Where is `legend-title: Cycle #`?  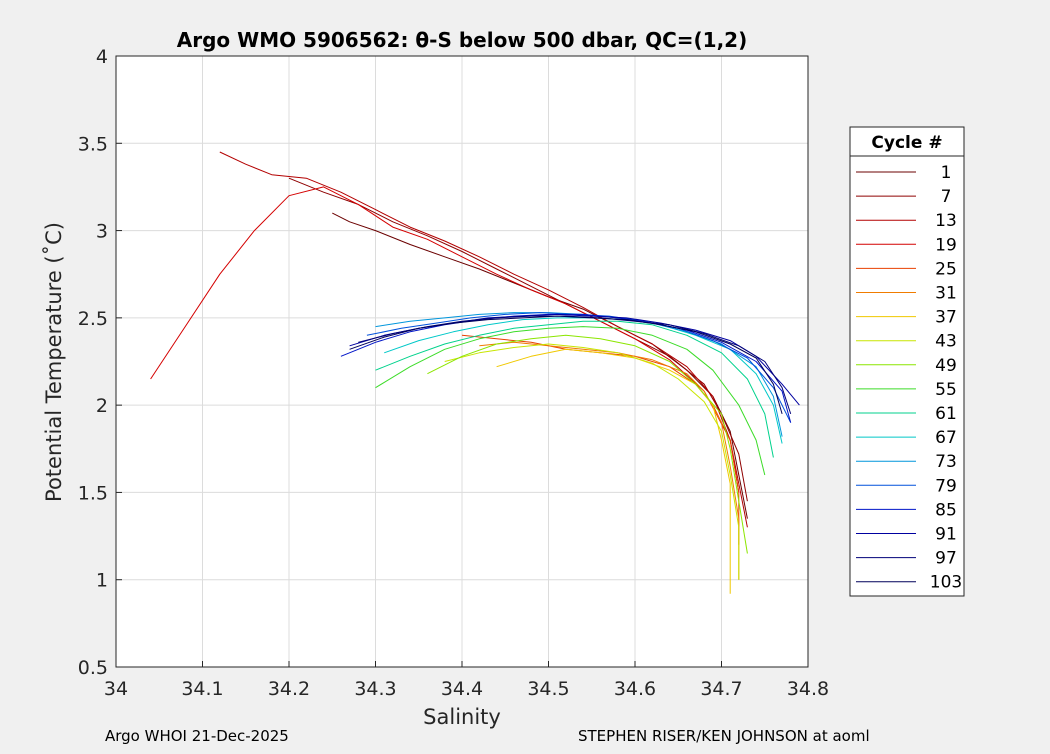
legend-title: Cycle # is located at coordinates (906, 143).